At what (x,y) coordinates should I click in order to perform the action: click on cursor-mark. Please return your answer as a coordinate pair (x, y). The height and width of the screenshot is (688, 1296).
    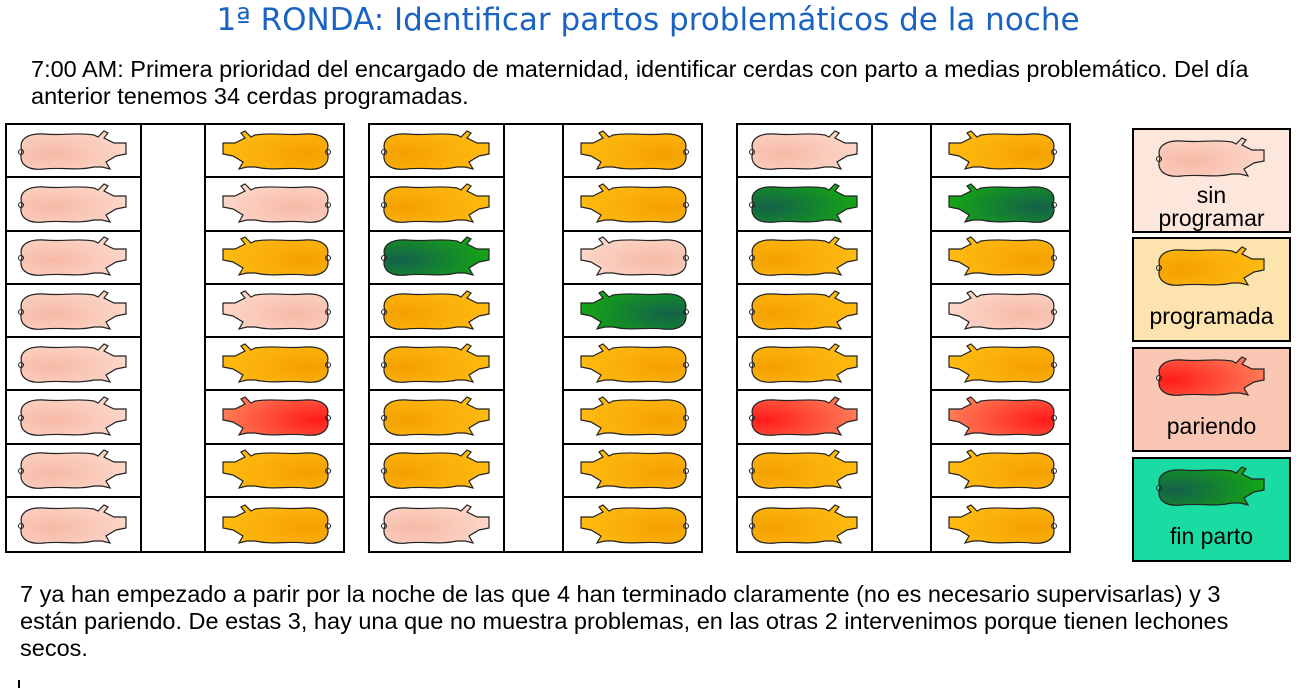
    Looking at the image, I should click on (19, 684).